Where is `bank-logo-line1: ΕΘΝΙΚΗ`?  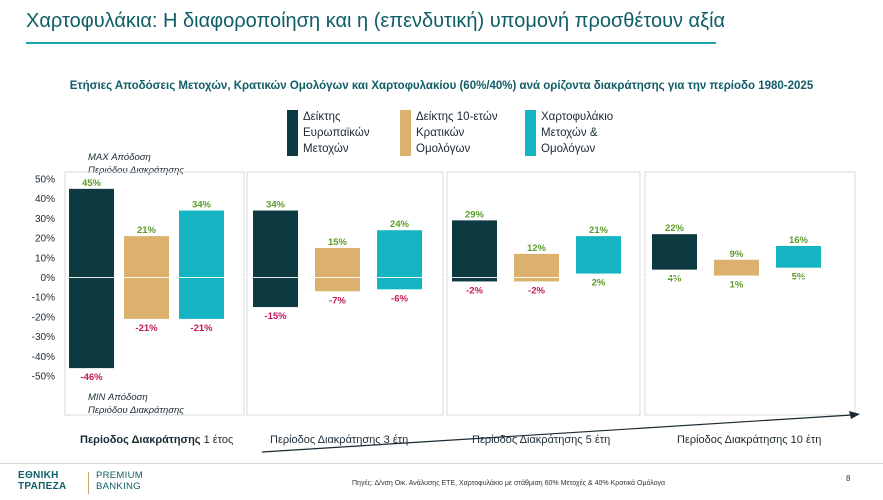 bank-logo-line1: ΕΘΝΙΚΗ is located at coordinates (38, 475).